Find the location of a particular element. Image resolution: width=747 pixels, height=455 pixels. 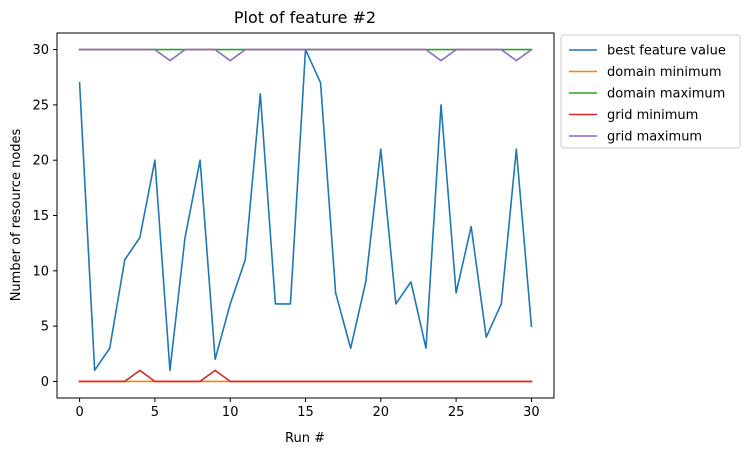

y-axis-label: Number of resource nodes is located at coordinates (16, 214).